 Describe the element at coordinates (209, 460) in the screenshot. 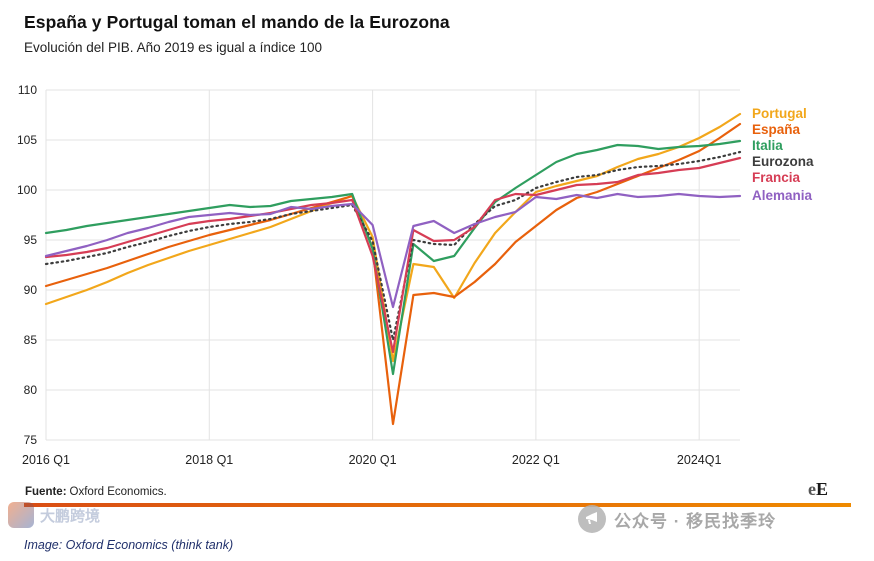

I see `x-tick-label: 2018 Q1` at that location.